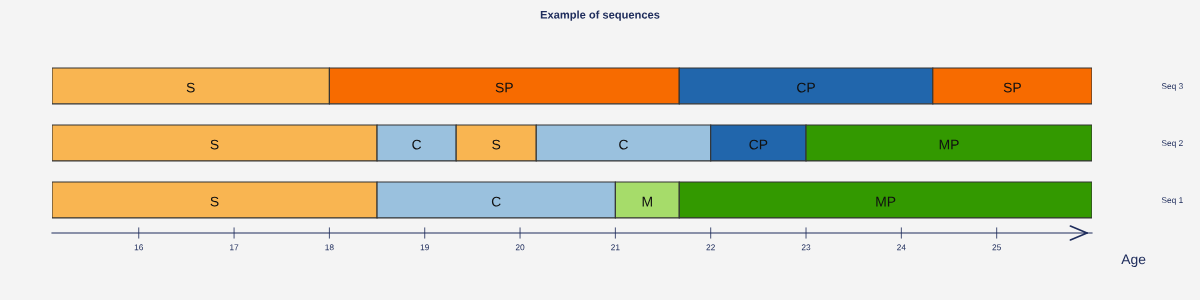 The image size is (1200, 300). Describe the element at coordinates (710, 247) in the screenshot. I see `x-tick-label: 22` at that location.